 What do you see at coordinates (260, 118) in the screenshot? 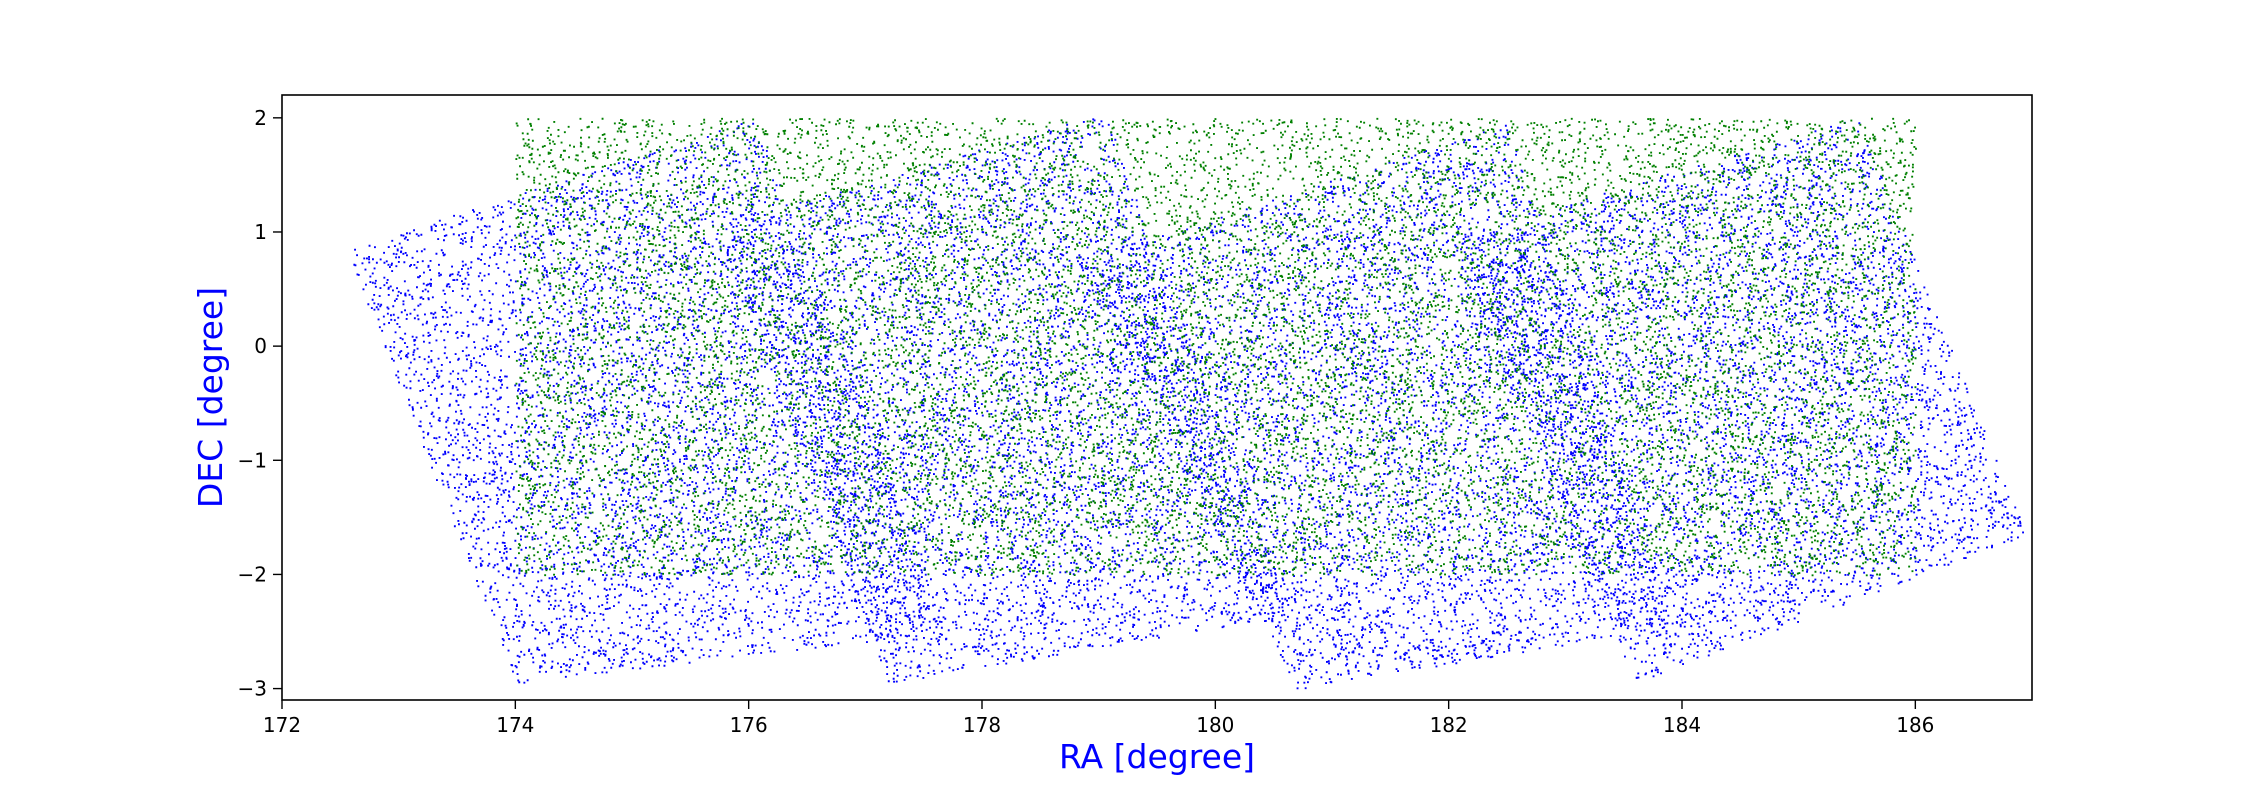
I see `y-tick-label: 2` at bounding box center [260, 118].